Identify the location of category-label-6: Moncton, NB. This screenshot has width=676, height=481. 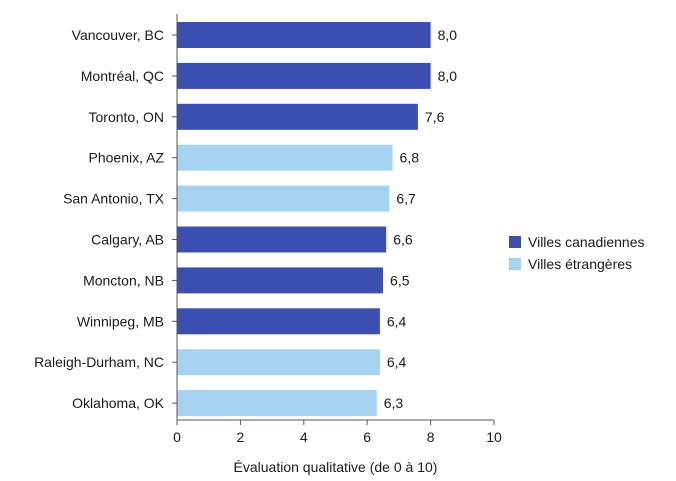
(123, 280).